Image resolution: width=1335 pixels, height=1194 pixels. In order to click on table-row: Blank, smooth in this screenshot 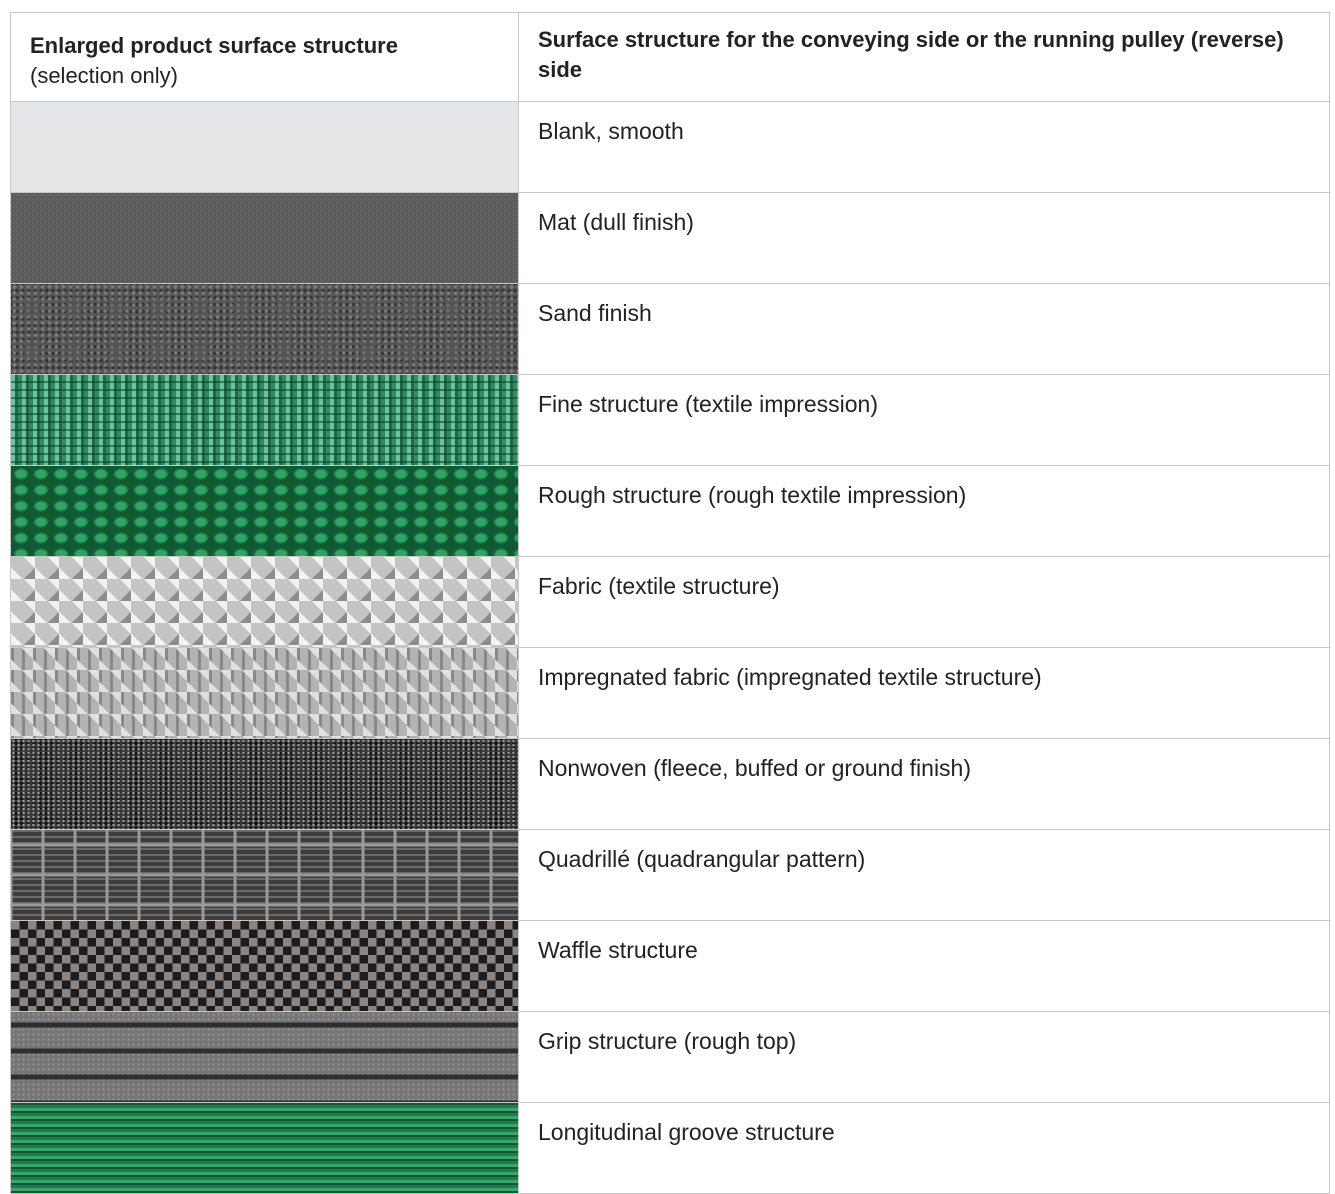, I will do `click(670, 147)`.